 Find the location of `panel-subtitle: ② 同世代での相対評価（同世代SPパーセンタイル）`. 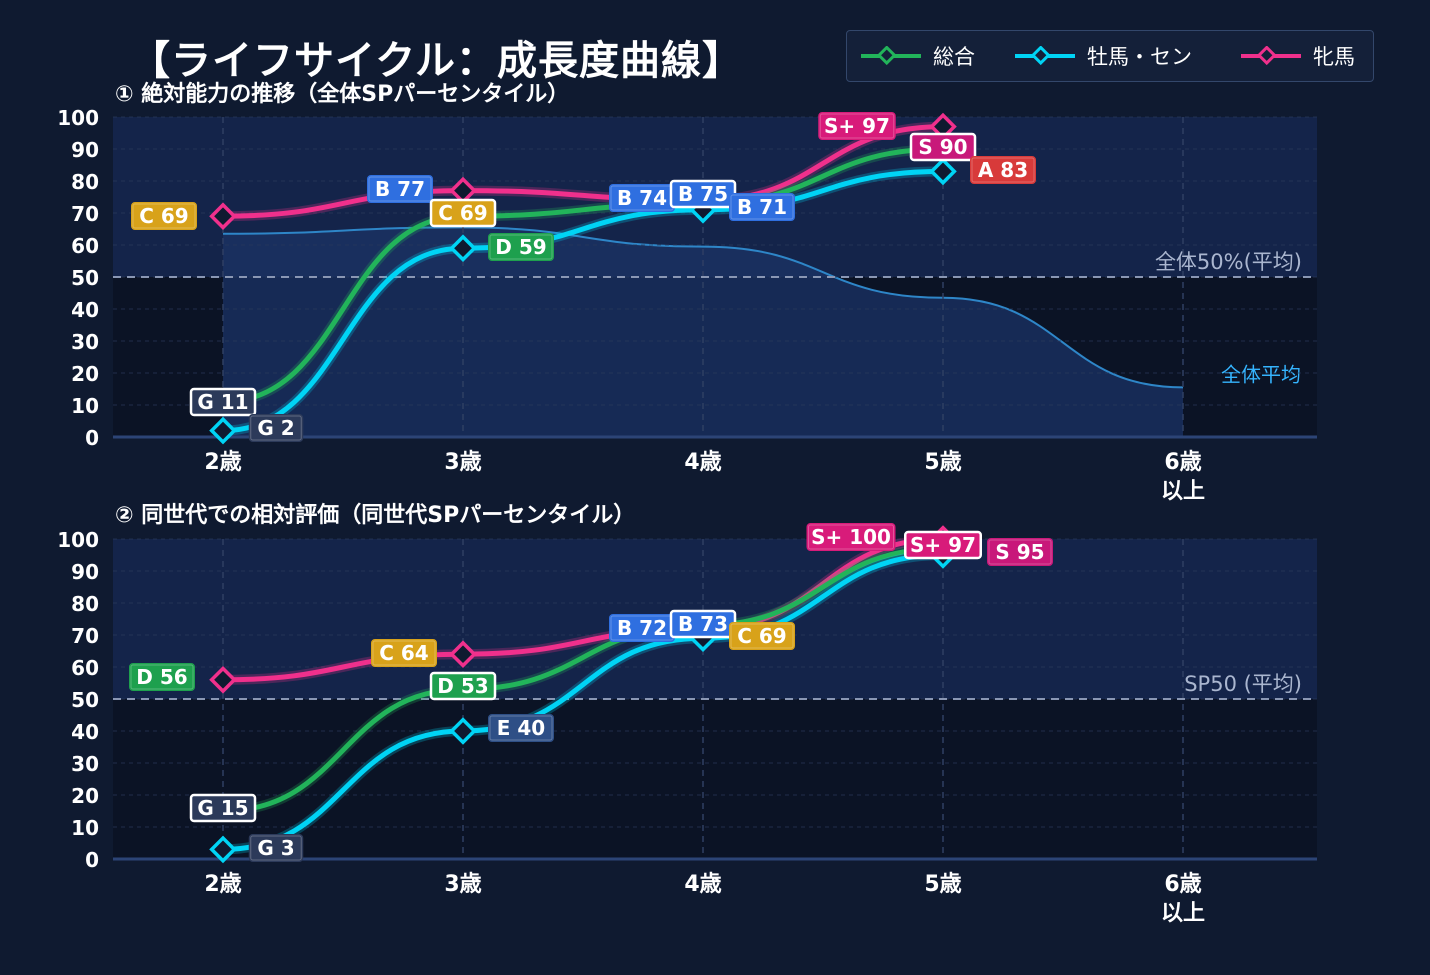

panel-subtitle: ② 同世代での相対評価（同世代SPパーセンタイル） is located at coordinates (375, 515).